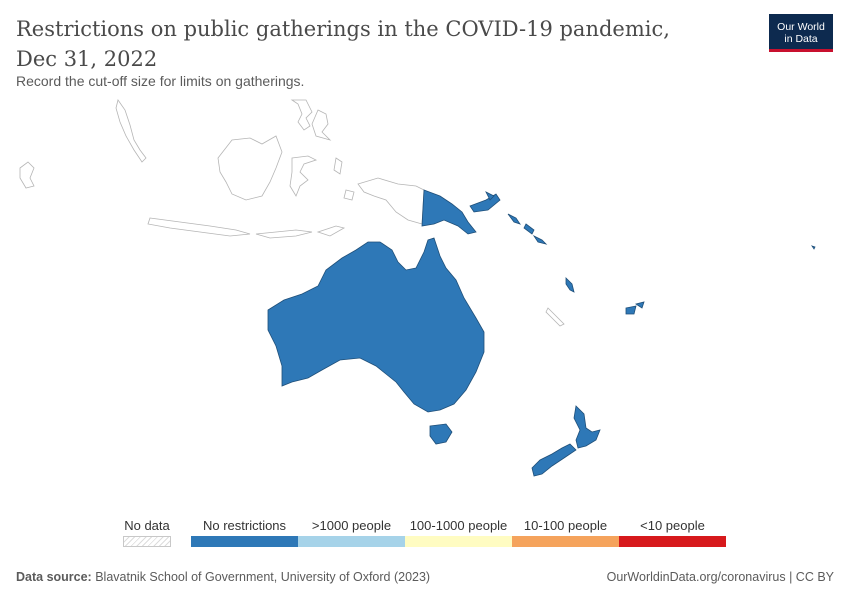  What do you see at coordinates (54, 577) in the screenshot?
I see `data-source-label: Data source:` at bounding box center [54, 577].